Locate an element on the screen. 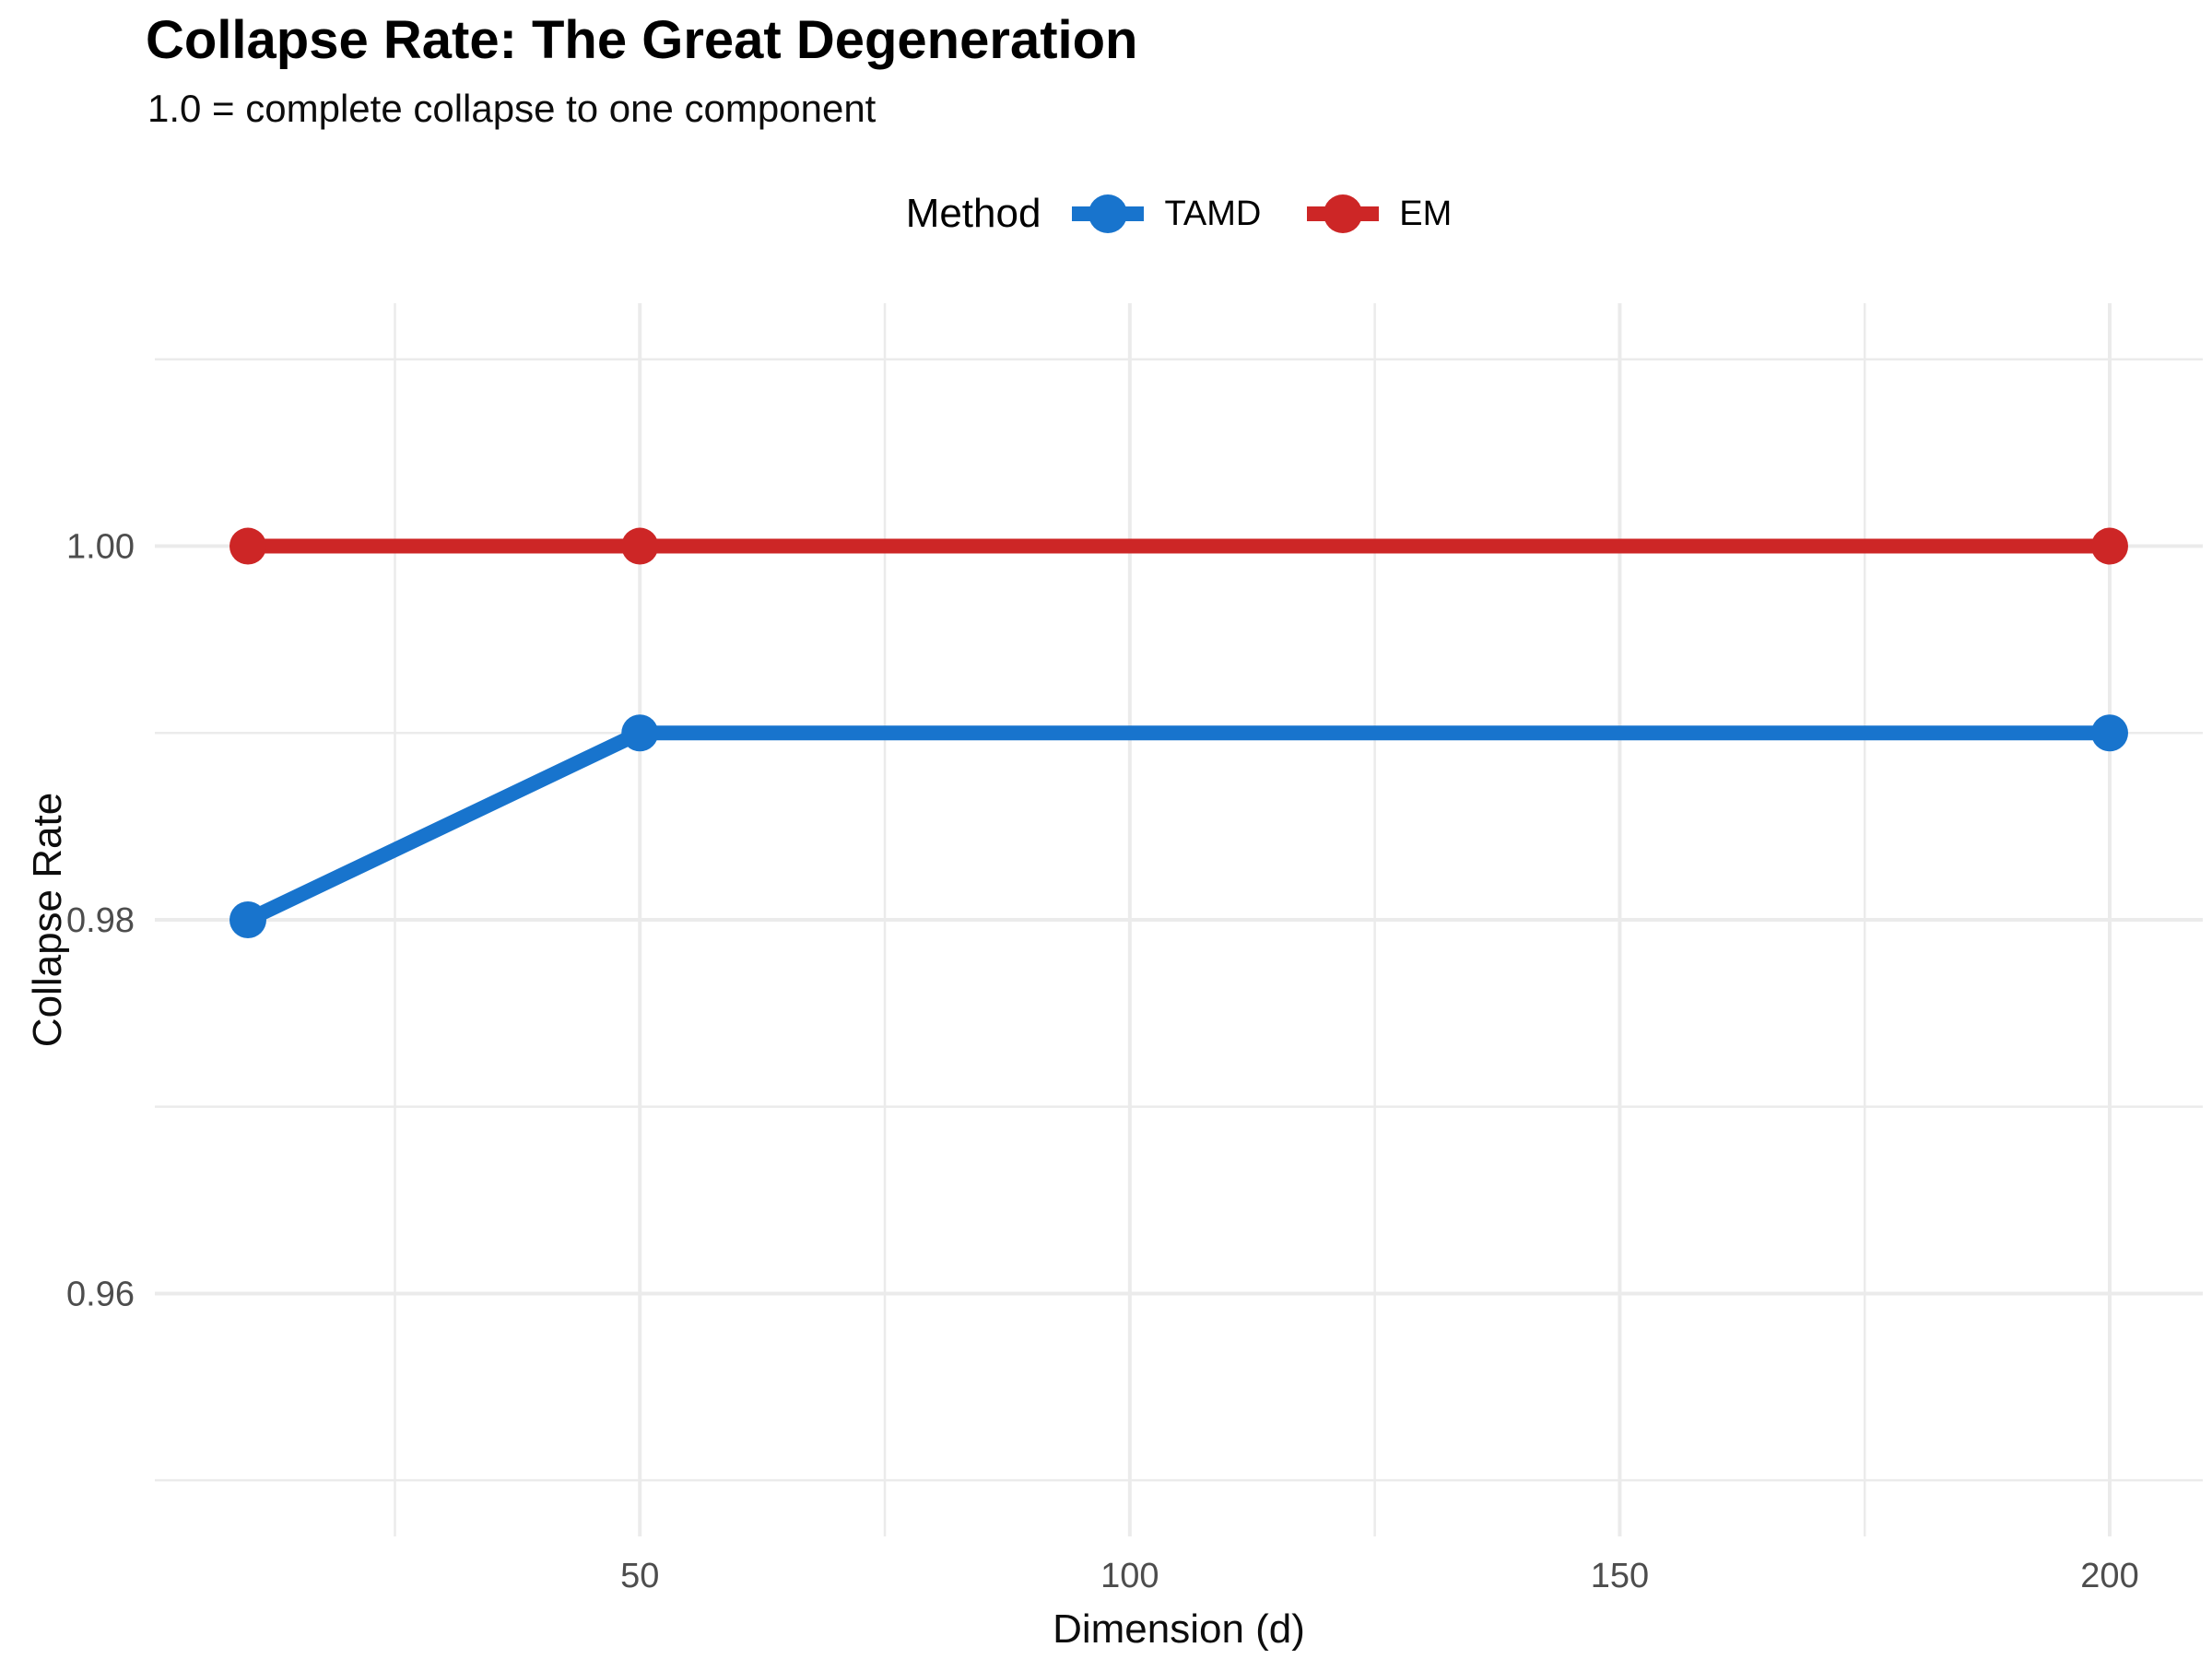 The width and height of the screenshot is (2212, 1659). x-tick-label: 100 is located at coordinates (1129, 1576).